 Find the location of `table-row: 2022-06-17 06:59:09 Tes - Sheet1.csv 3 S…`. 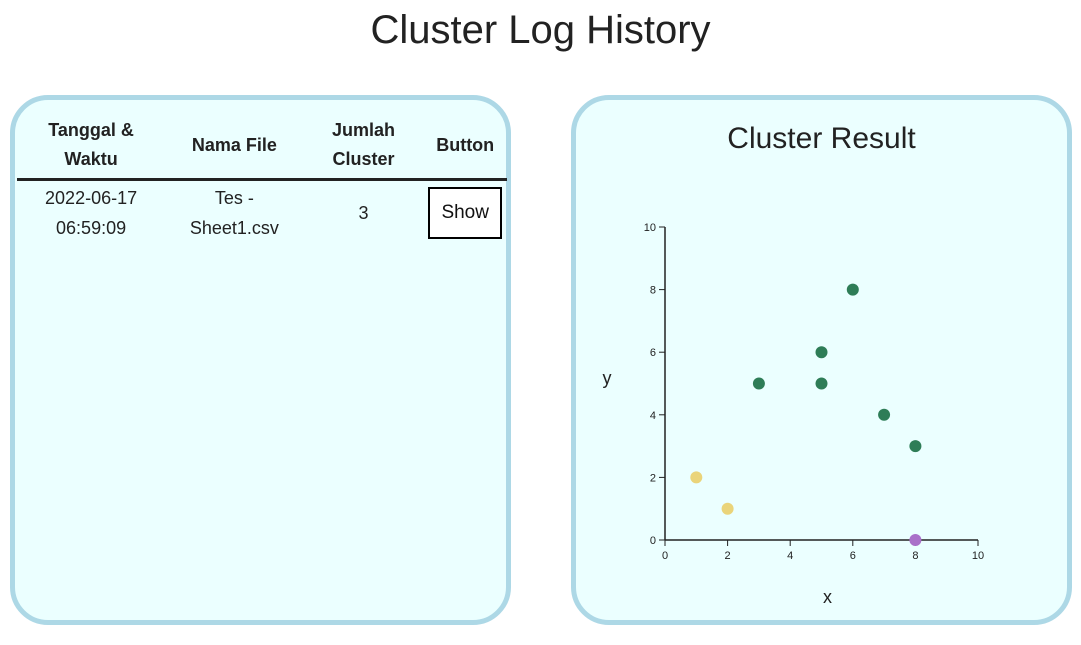

table-row: 2022-06-17 06:59:09 Tes - Sheet1.csv 3 S… is located at coordinates (262, 212).